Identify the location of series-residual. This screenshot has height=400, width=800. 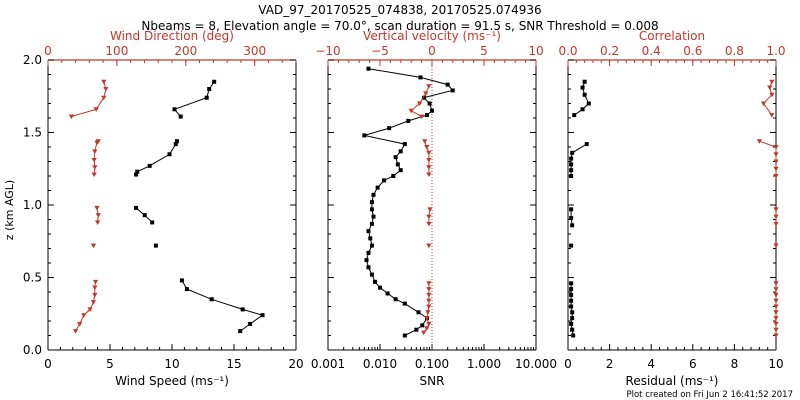
(580, 208).